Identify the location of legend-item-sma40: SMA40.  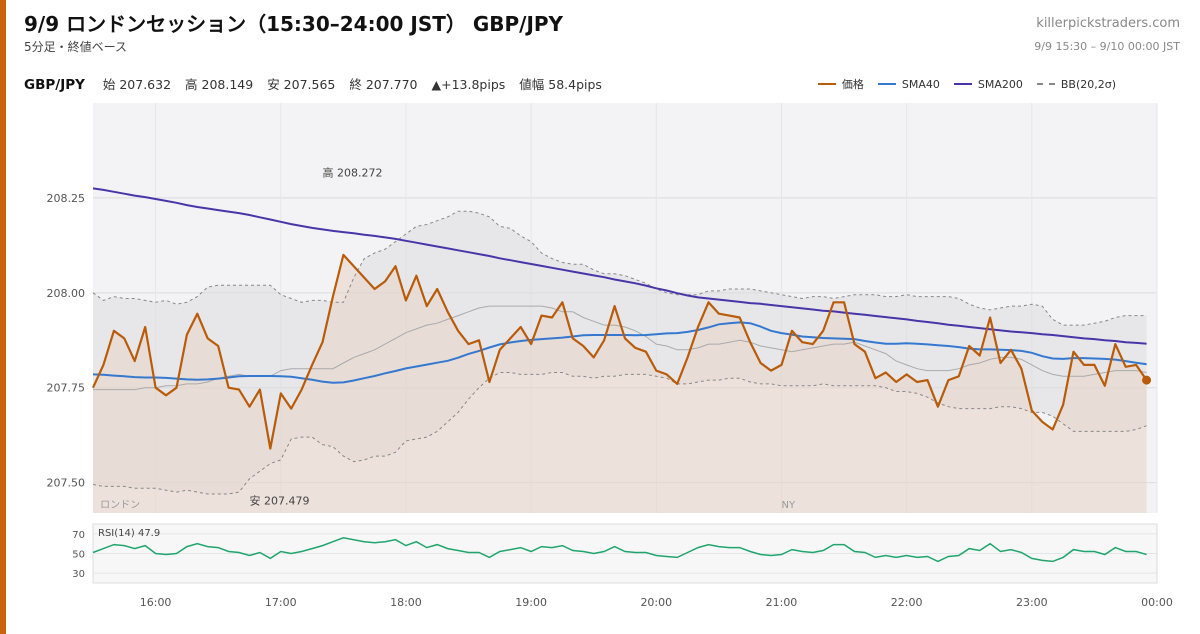
(908, 84).